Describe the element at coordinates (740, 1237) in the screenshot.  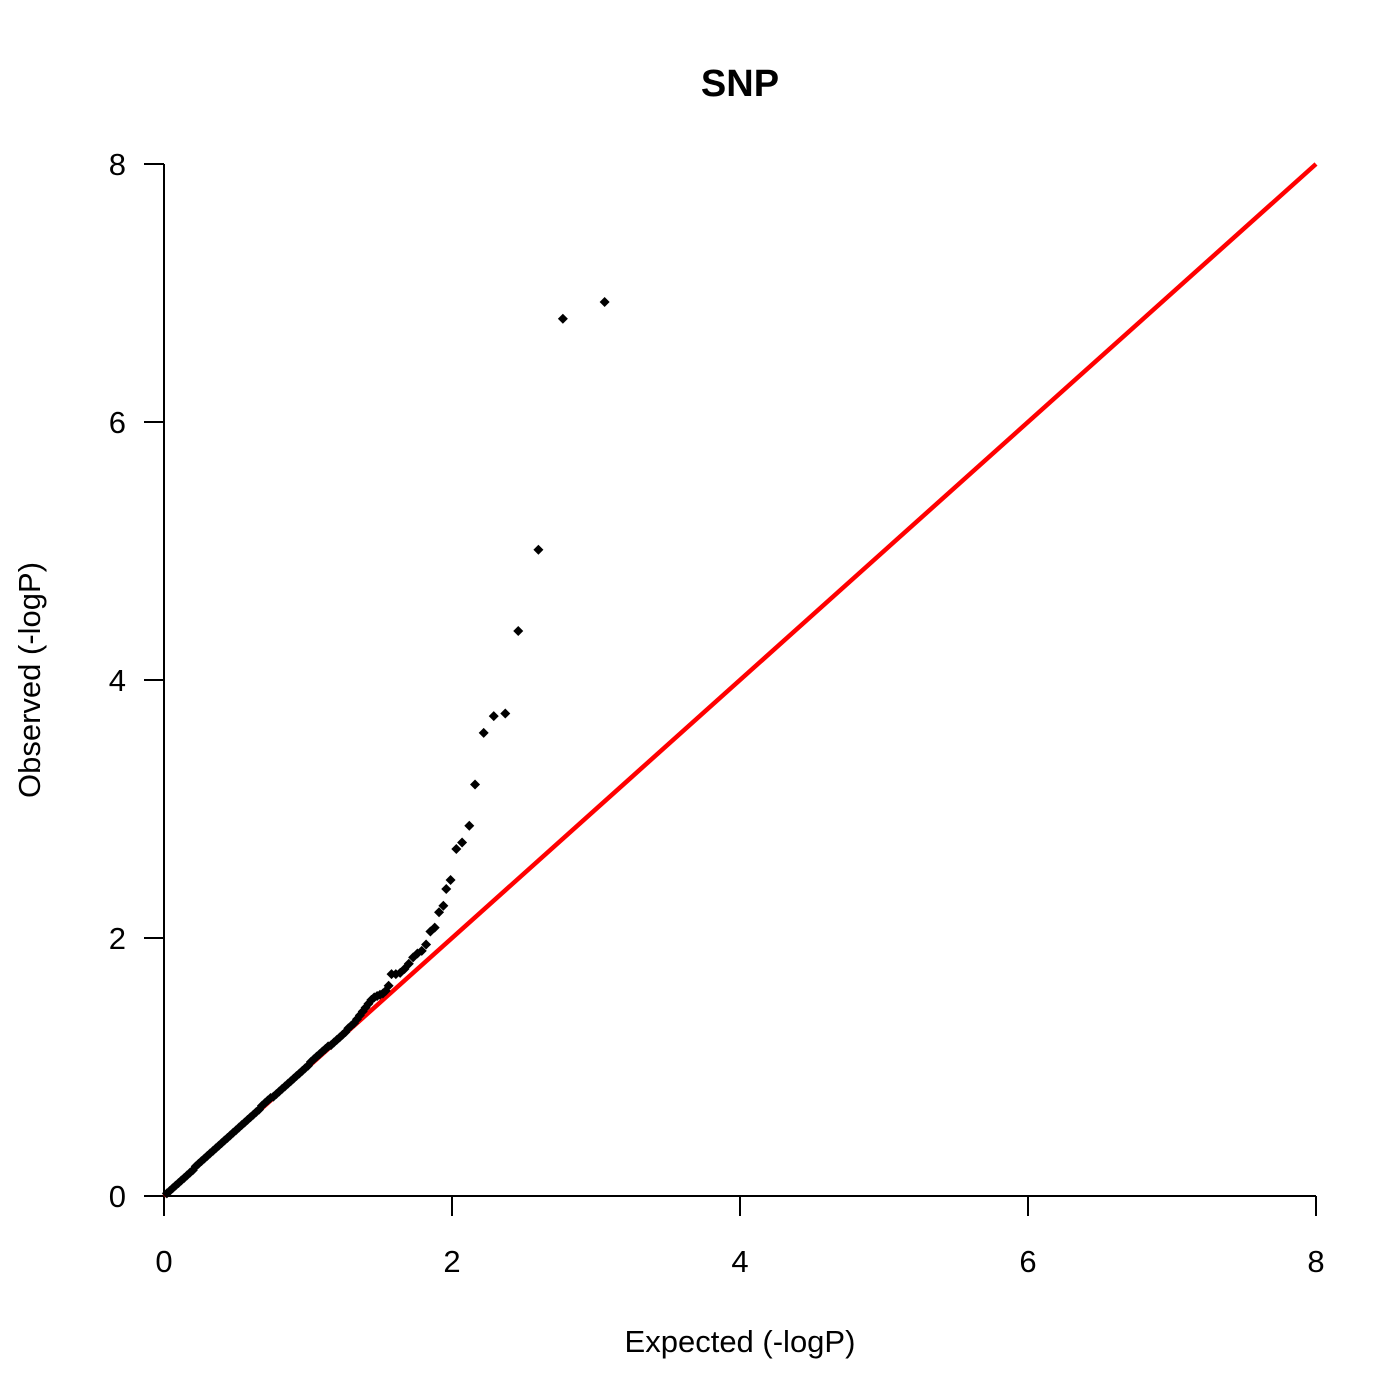
I see `x-axis: 0 2 4 6 8` at that location.